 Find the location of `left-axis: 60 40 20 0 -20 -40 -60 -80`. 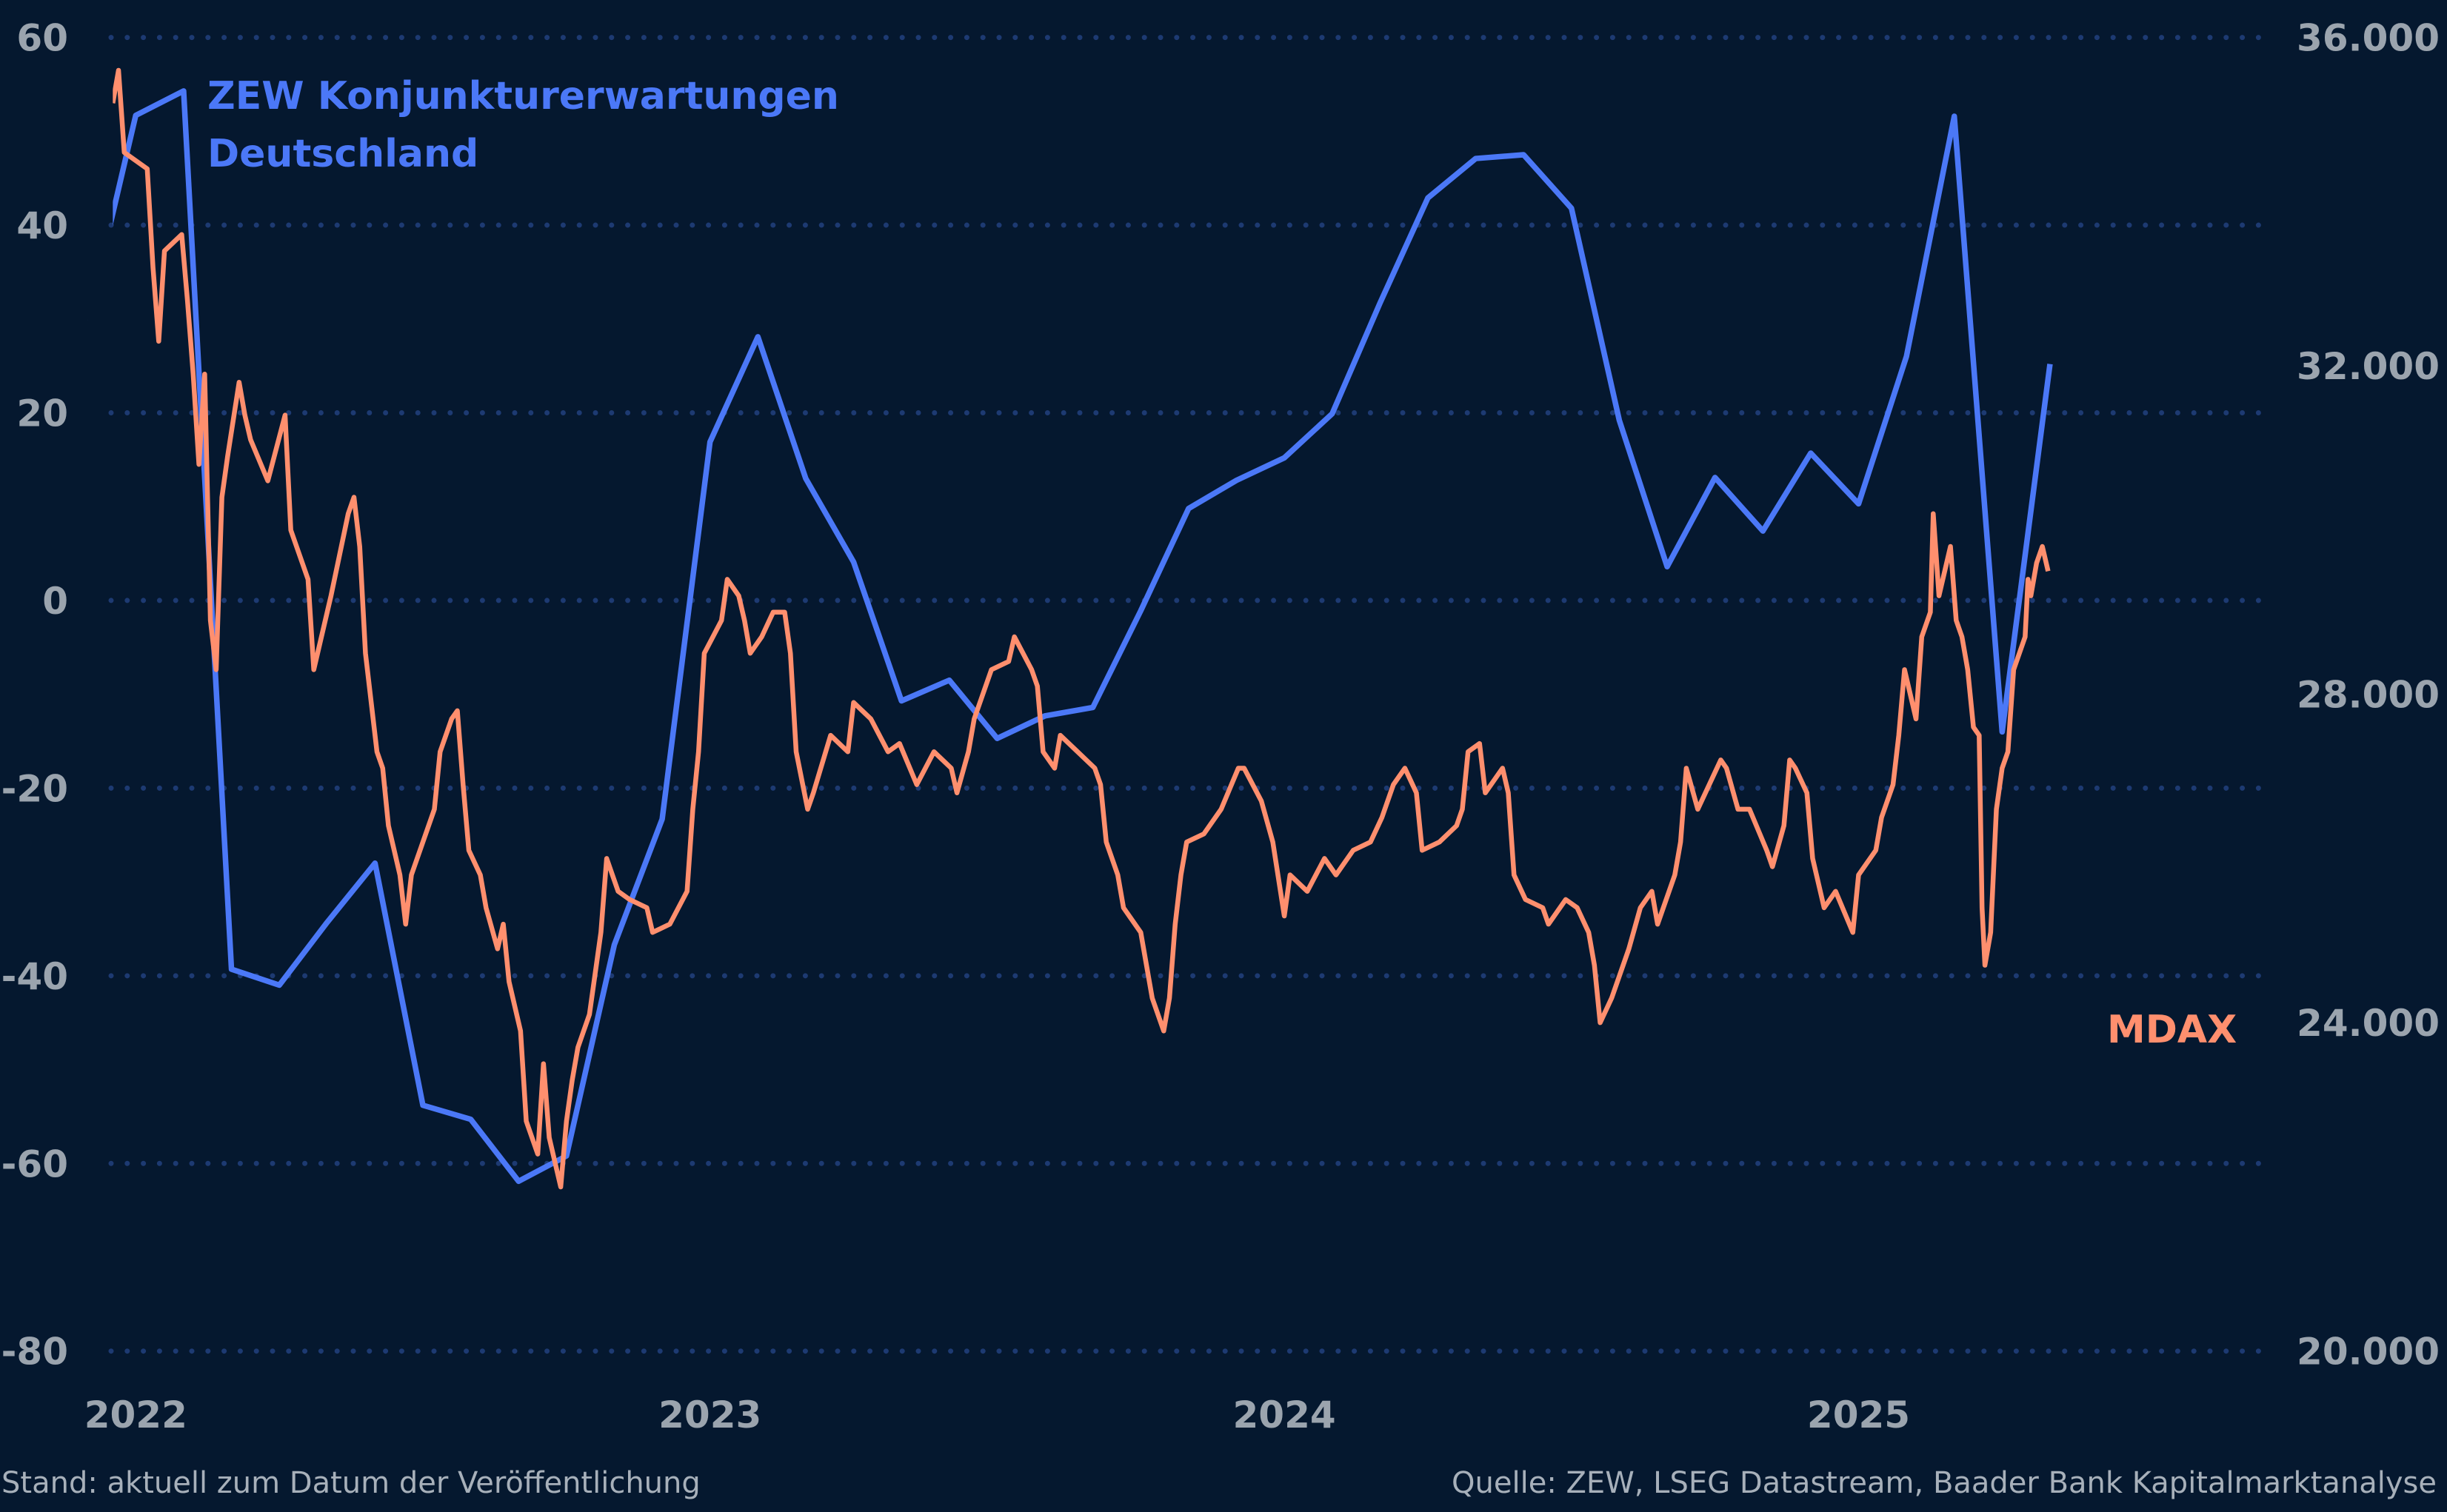

left-axis: 60 40 20 0 -20 -40 -60 -80 is located at coordinates (34, 695).